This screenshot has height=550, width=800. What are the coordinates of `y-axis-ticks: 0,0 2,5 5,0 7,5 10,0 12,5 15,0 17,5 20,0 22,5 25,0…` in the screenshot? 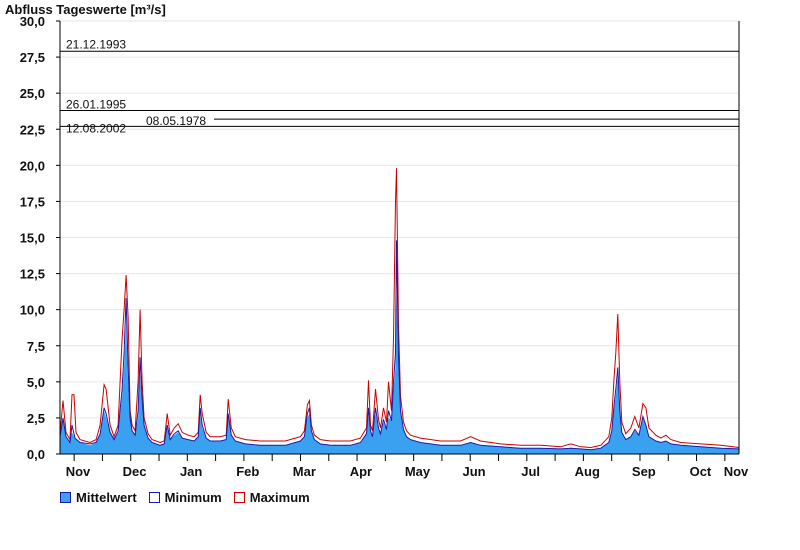 It's located at (40, 238).